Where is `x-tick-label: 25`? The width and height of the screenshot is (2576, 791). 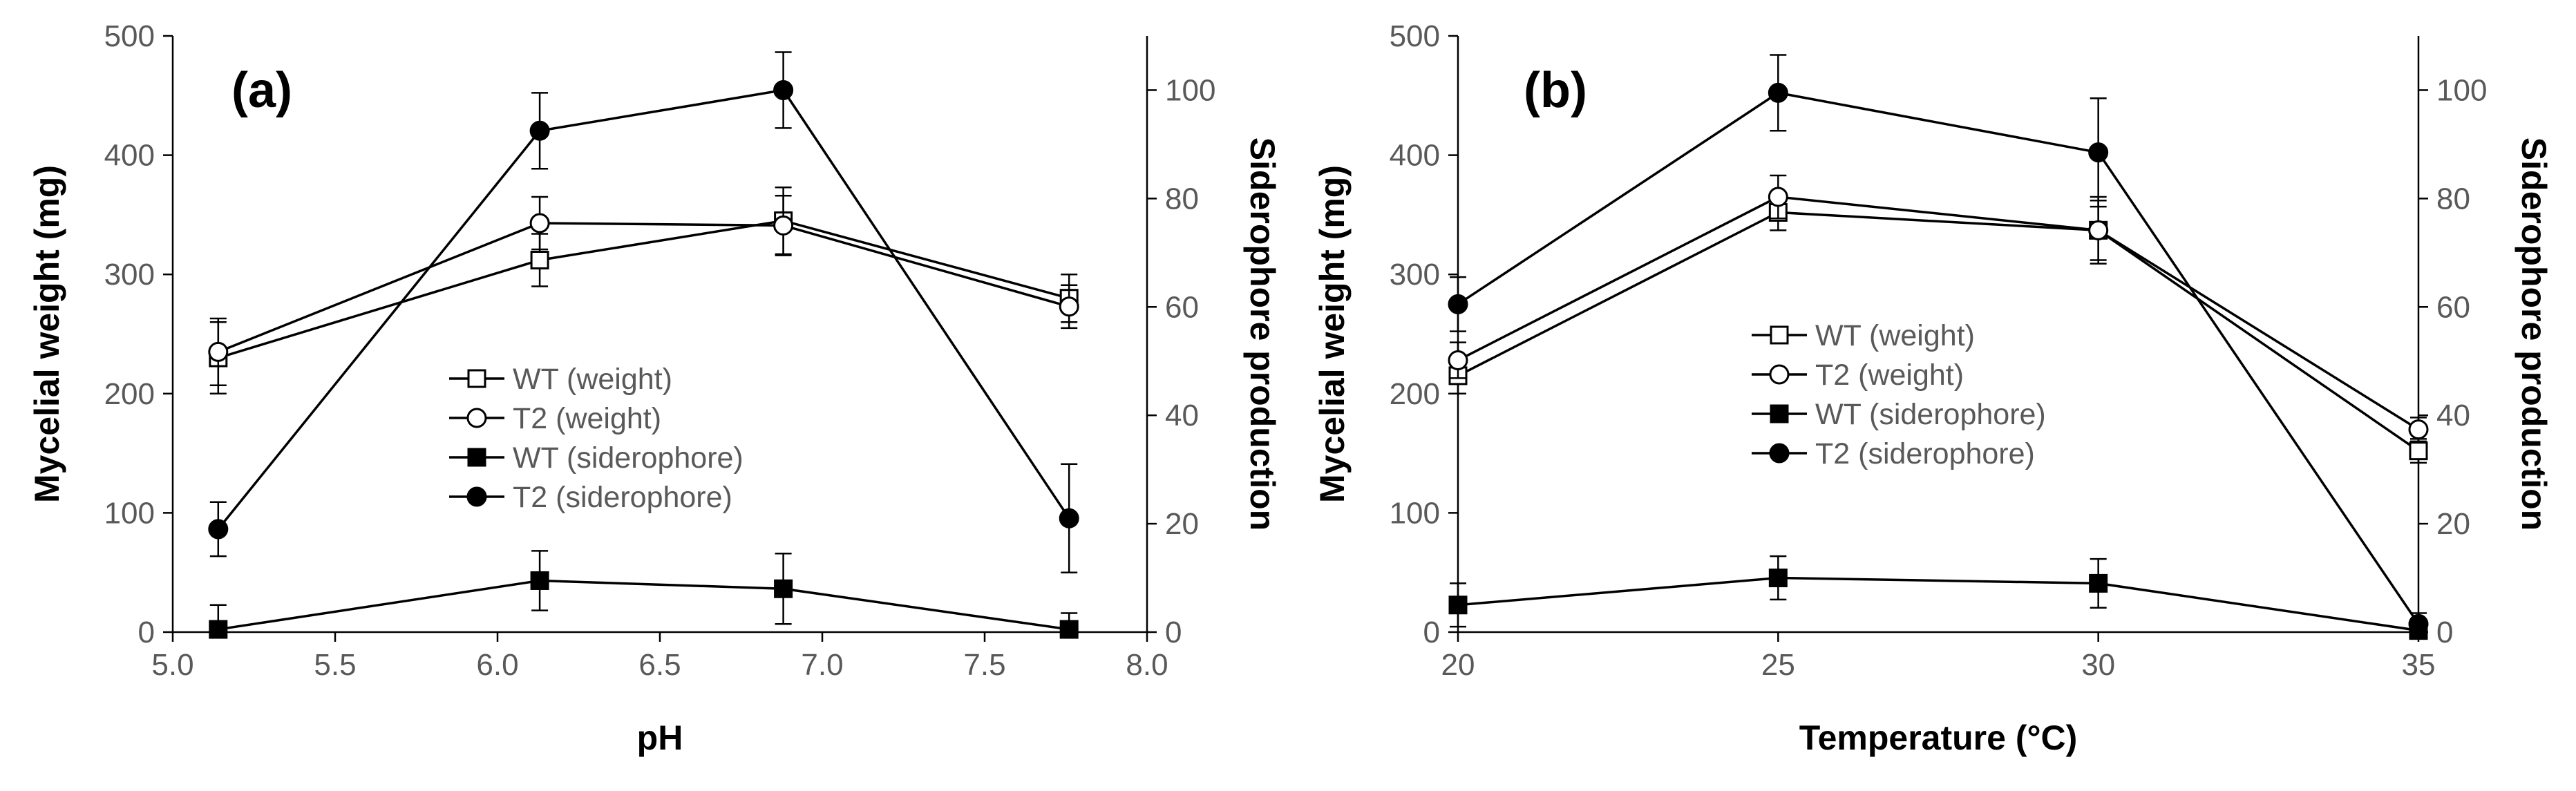 x-tick-label: 25 is located at coordinates (1778, 665).